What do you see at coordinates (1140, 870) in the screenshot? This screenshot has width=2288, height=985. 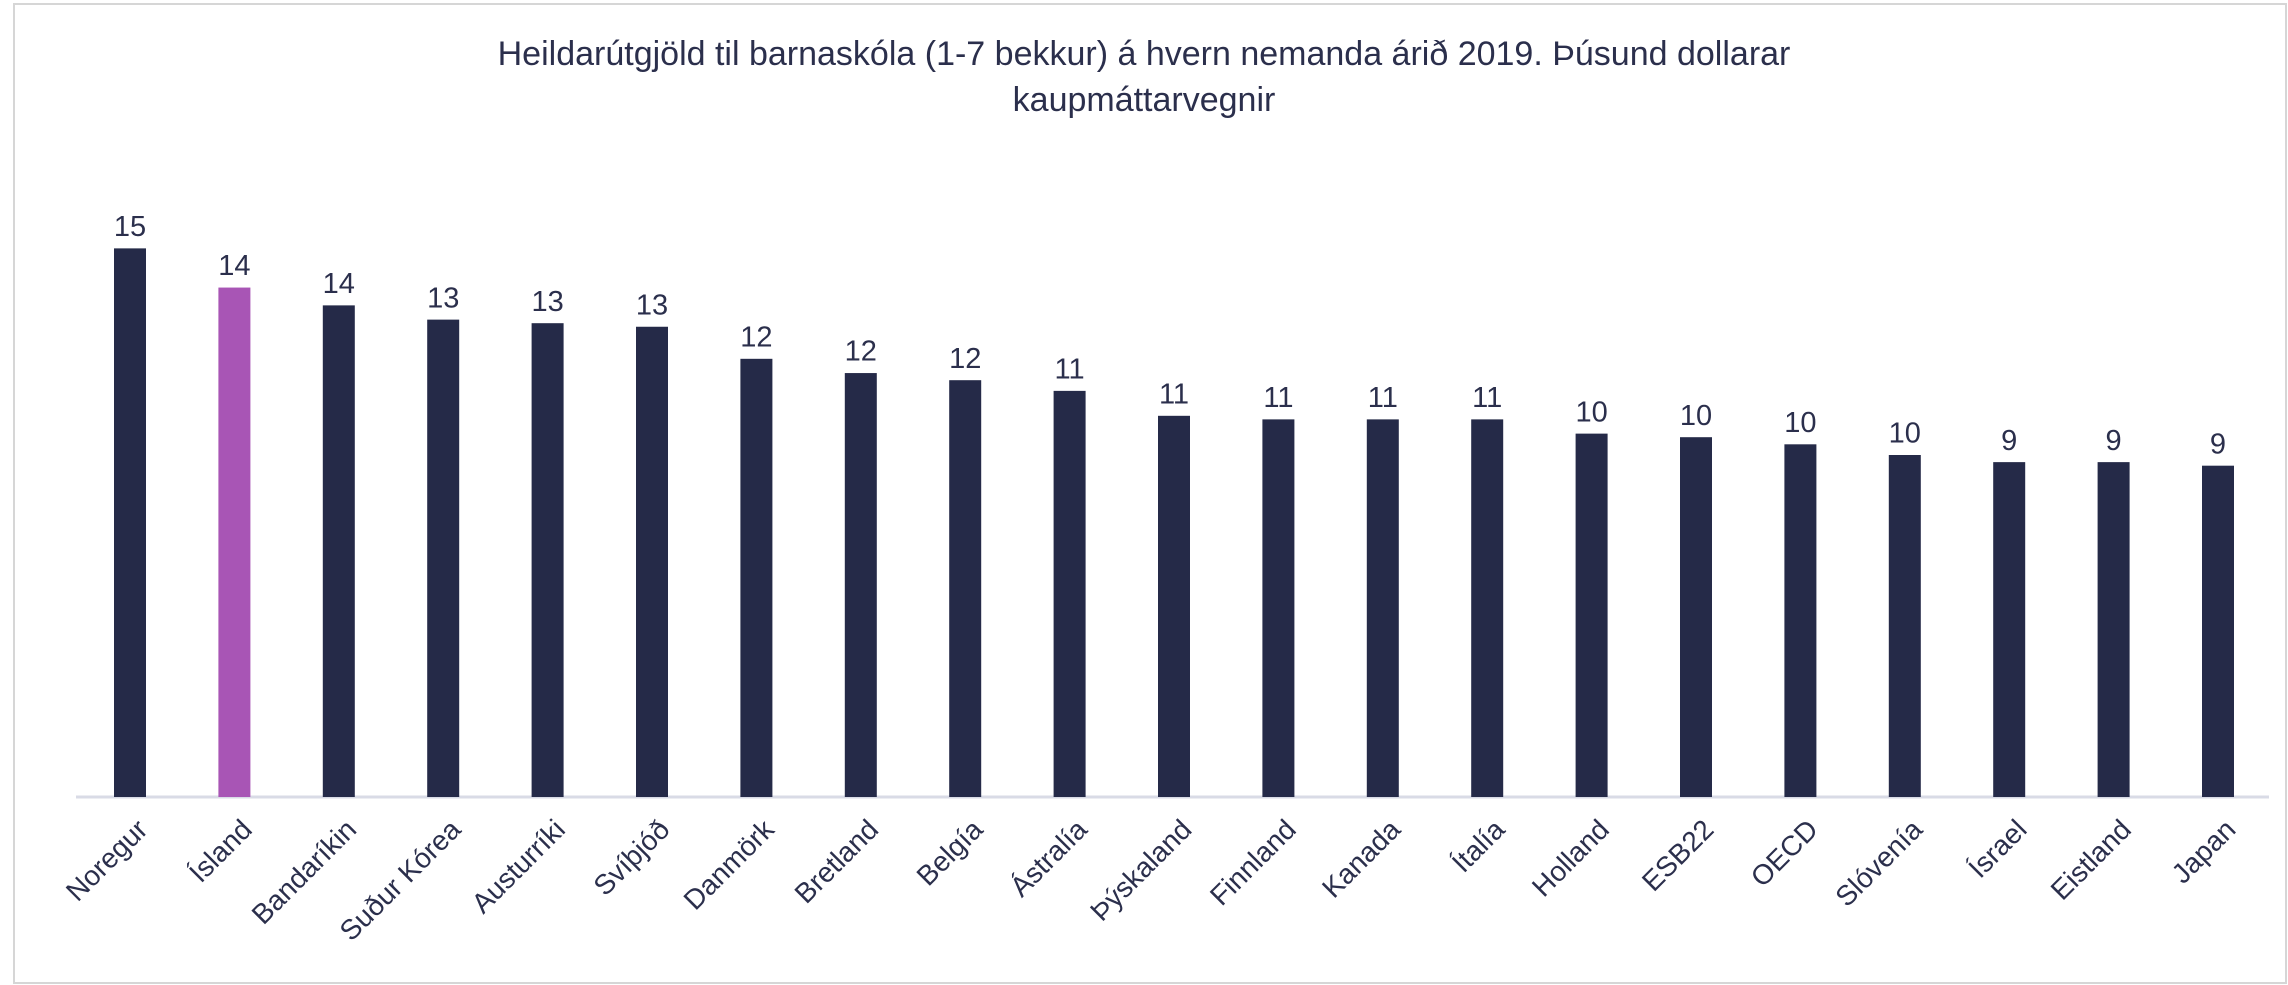 I see `x-tick-label: Þýskaland` at bounding box center [1140, 870].